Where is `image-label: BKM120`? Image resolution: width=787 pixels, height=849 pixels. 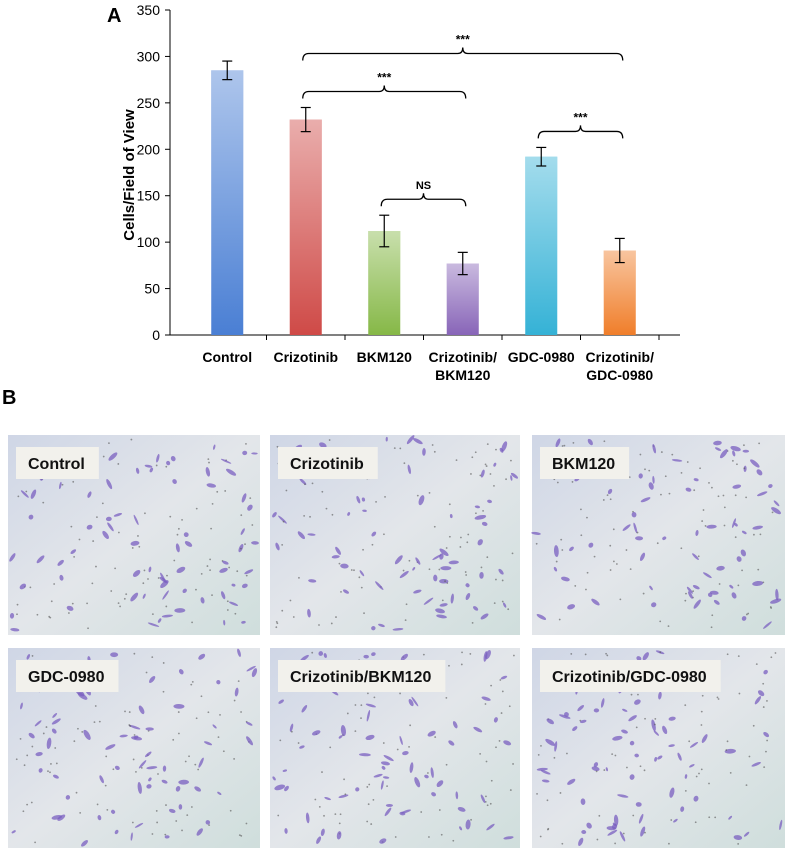 image-label: BKM120 is located at coordinates (583, 464).